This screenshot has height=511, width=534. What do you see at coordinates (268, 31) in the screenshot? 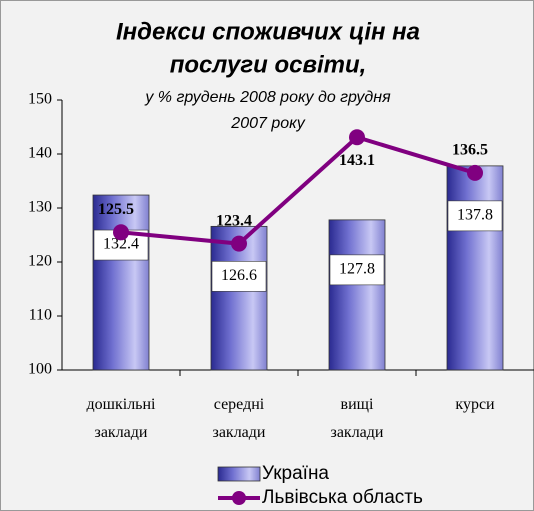
I see `chart-title: Індекси споживчих цін на` at bounding box center [268, 31].